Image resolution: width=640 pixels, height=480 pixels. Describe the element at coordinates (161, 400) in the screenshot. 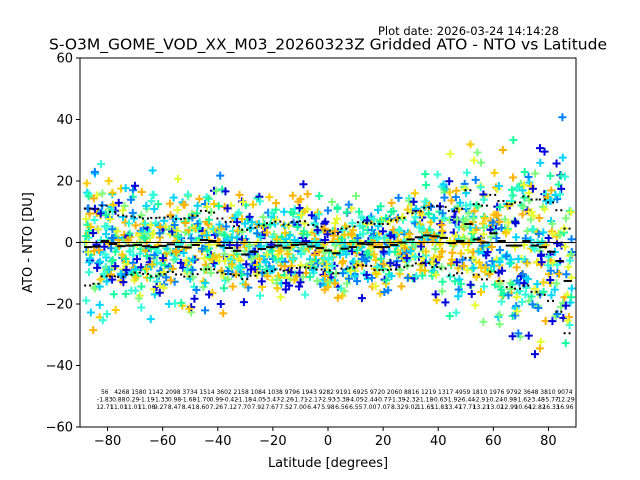

I see `bin-stat-label: -1.33` at that location.